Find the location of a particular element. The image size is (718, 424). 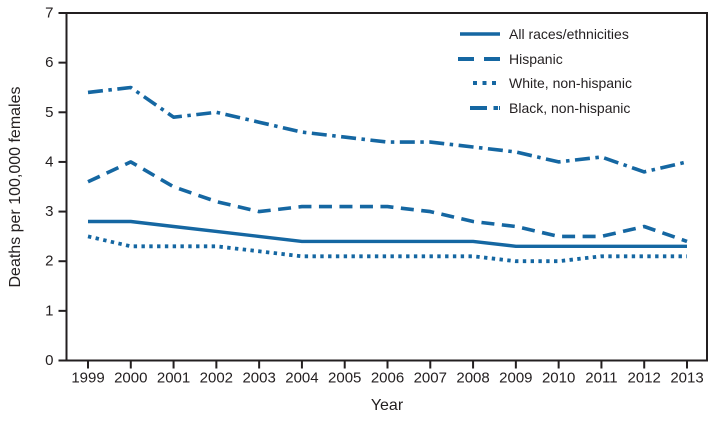

legend-line-dotted-icon is located at coordinates (486, 83).